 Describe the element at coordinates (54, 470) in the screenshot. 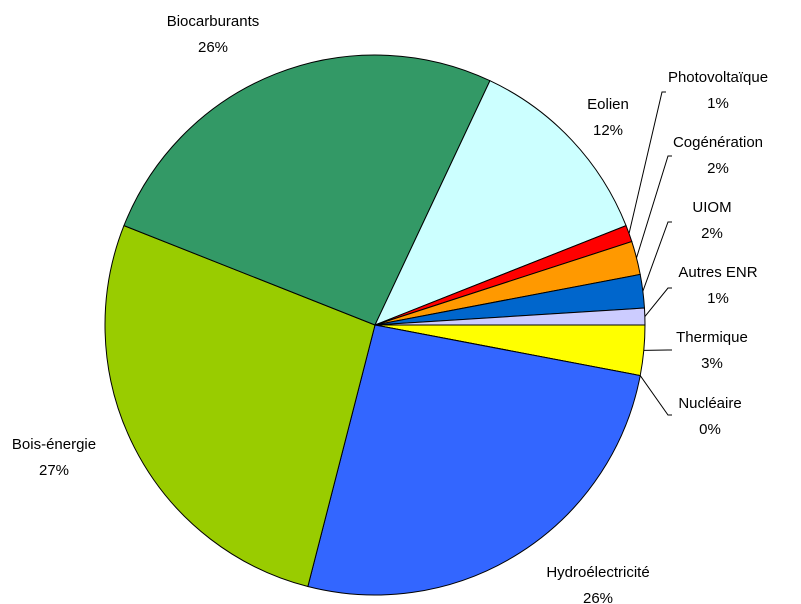

I see `slice-value-label: 27%` at that location.